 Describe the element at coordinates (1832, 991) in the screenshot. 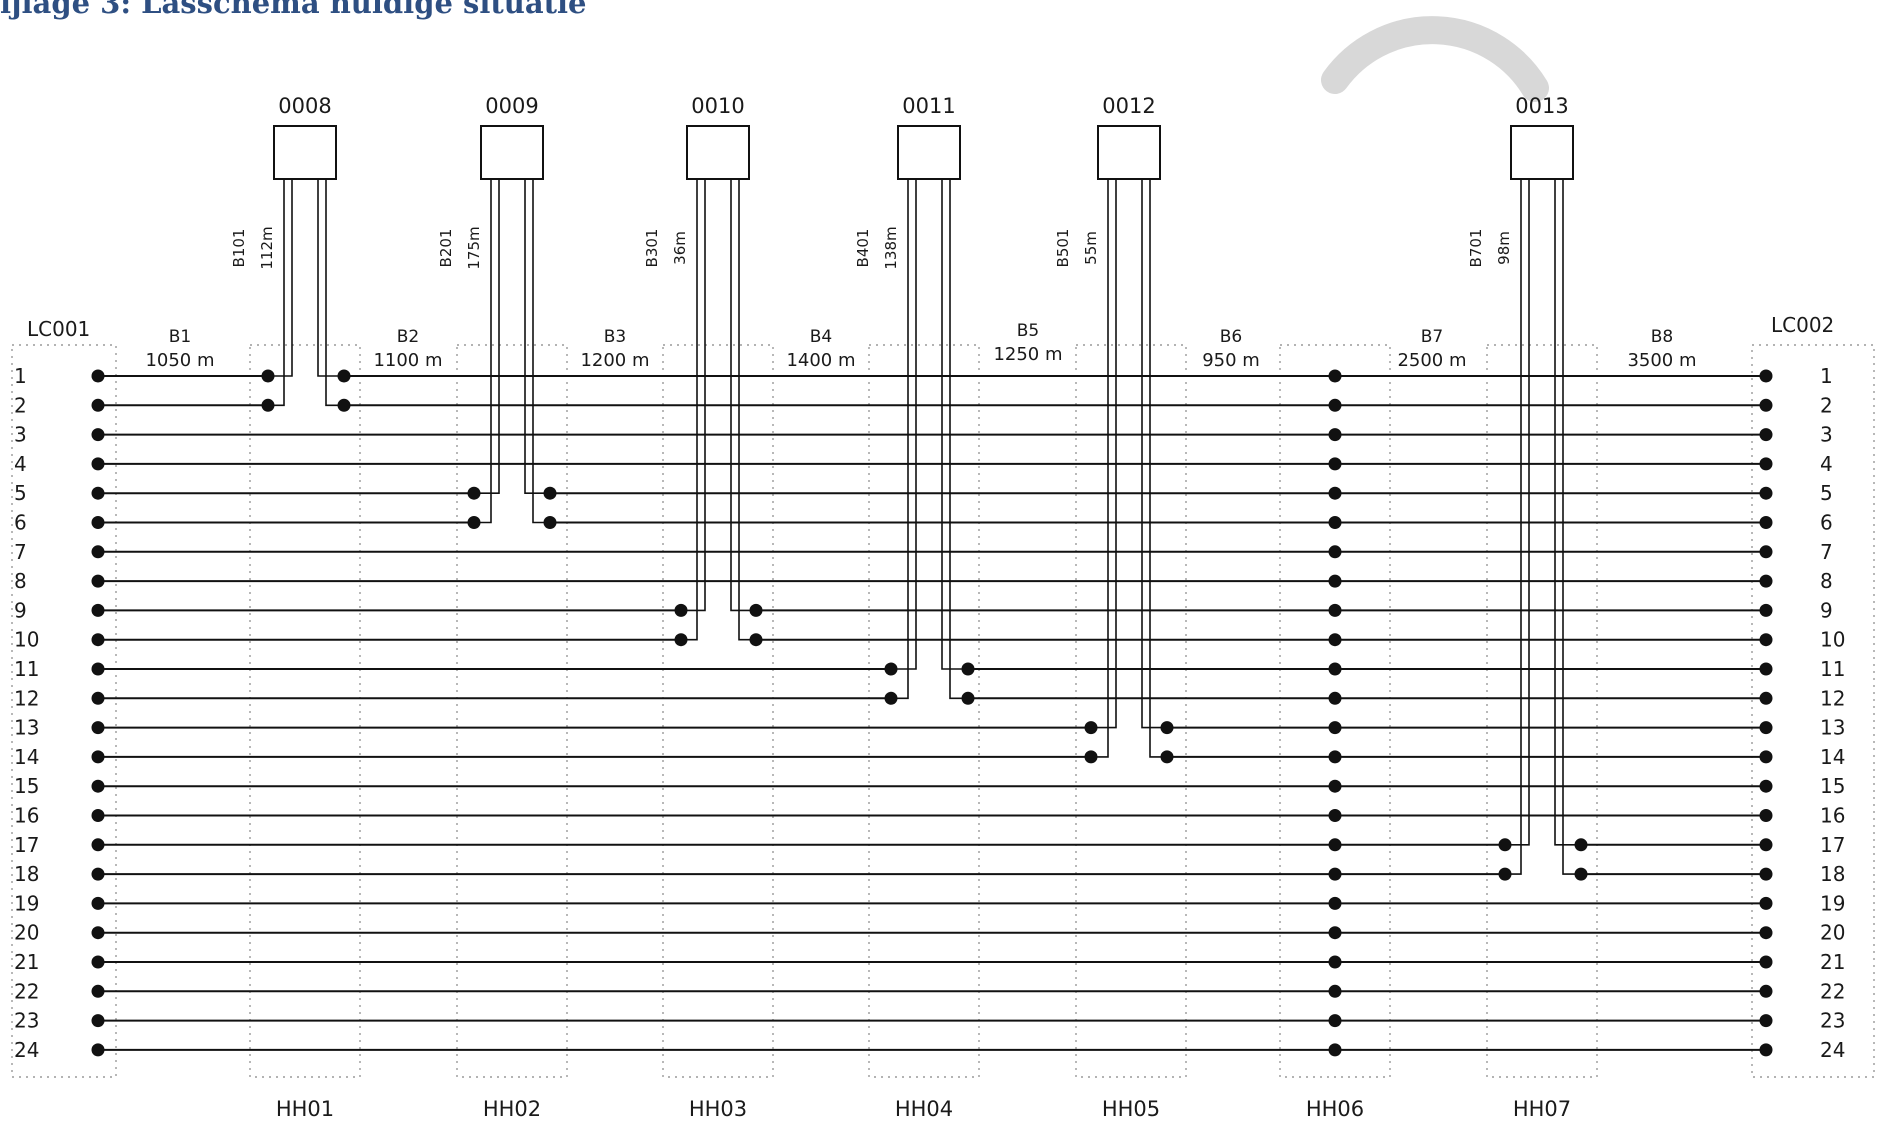

I see `fiber-number-right: 22` at that location.